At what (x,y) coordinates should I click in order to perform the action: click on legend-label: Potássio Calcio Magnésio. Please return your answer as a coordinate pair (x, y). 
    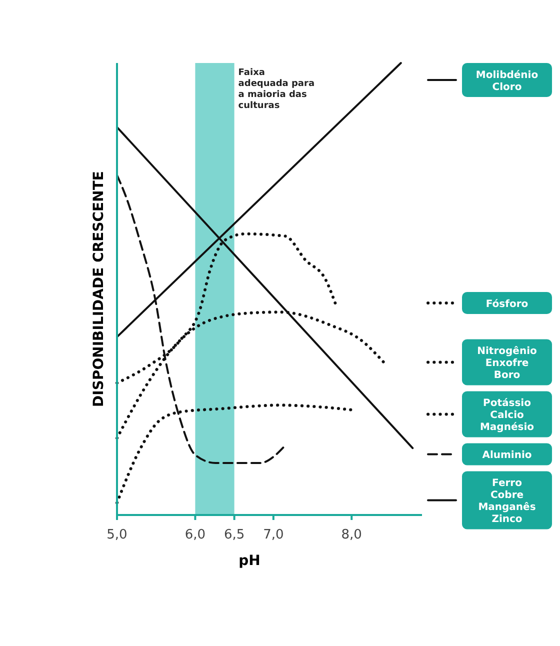
    Looking at the image, I should click on (507, 416).